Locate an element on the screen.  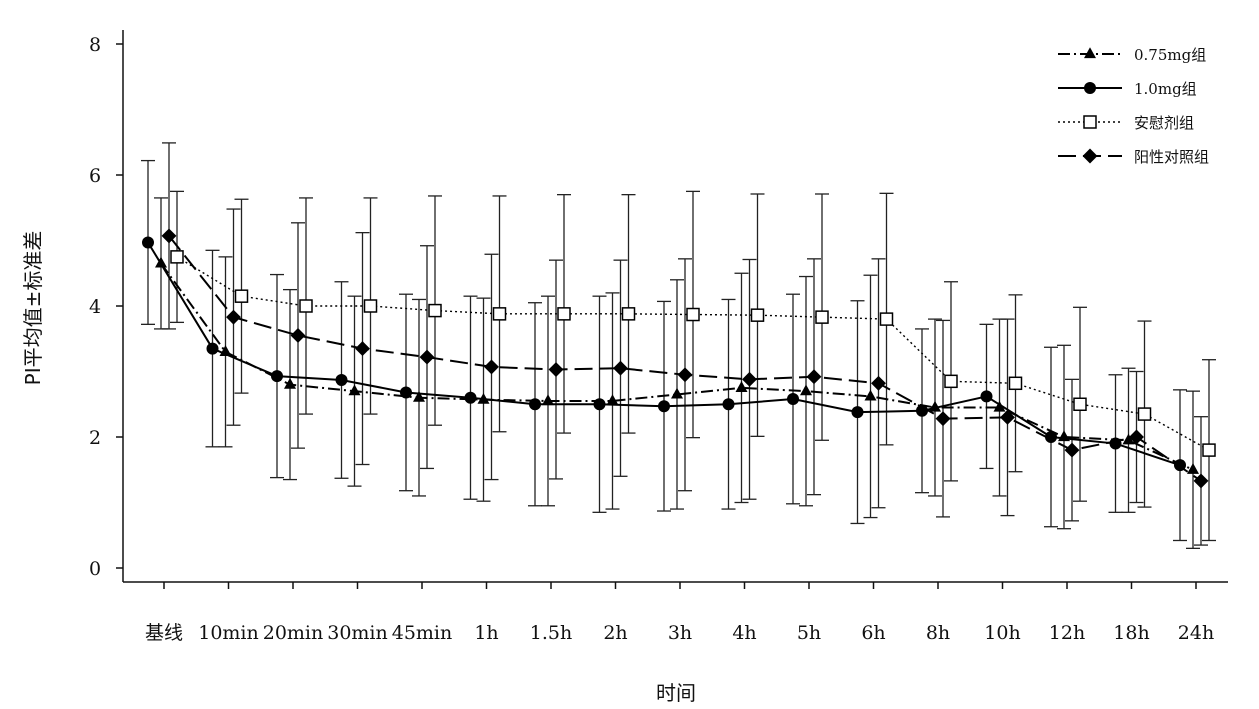
x-axis-title: 时间 is located at coordinates (676, 693).